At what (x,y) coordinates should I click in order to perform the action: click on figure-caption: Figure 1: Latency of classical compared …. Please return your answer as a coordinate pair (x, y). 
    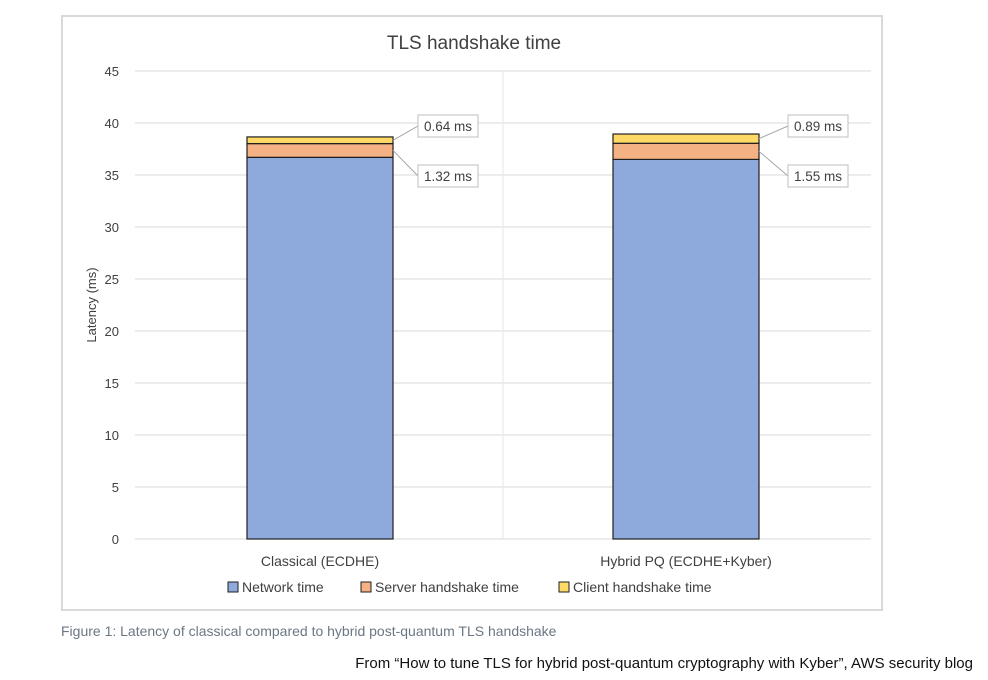
    Looking at the image, I should click on (309, 631).